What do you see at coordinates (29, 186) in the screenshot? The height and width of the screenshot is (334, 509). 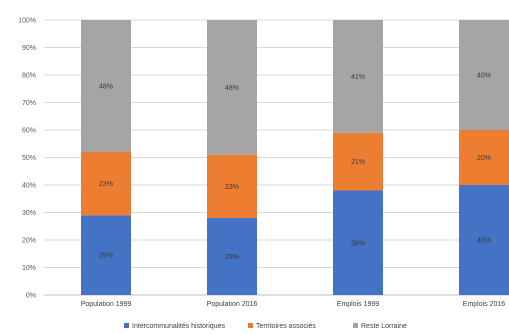 I see `y-tick-label: 40%` at bounding box center [29, 186].